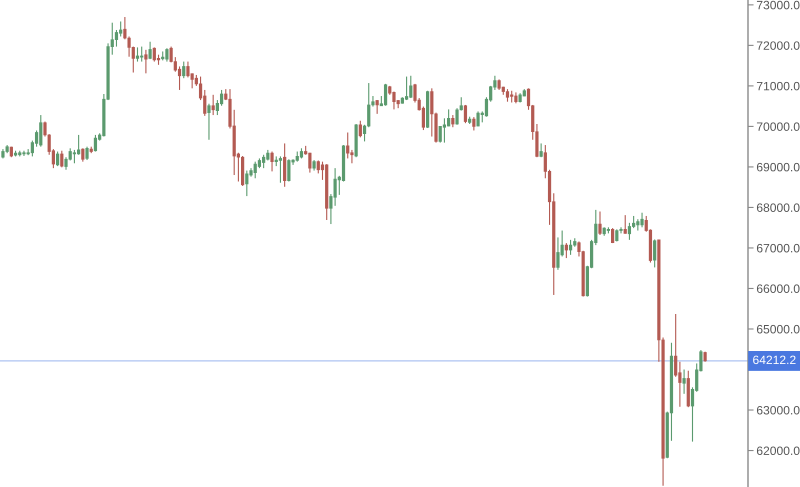 Image resolution: width=800 pixels, height=487 pixels. Describe the element at coordinates (778, 167) in the screenshot. I see `y-tick-label: 69000.0` at that location.